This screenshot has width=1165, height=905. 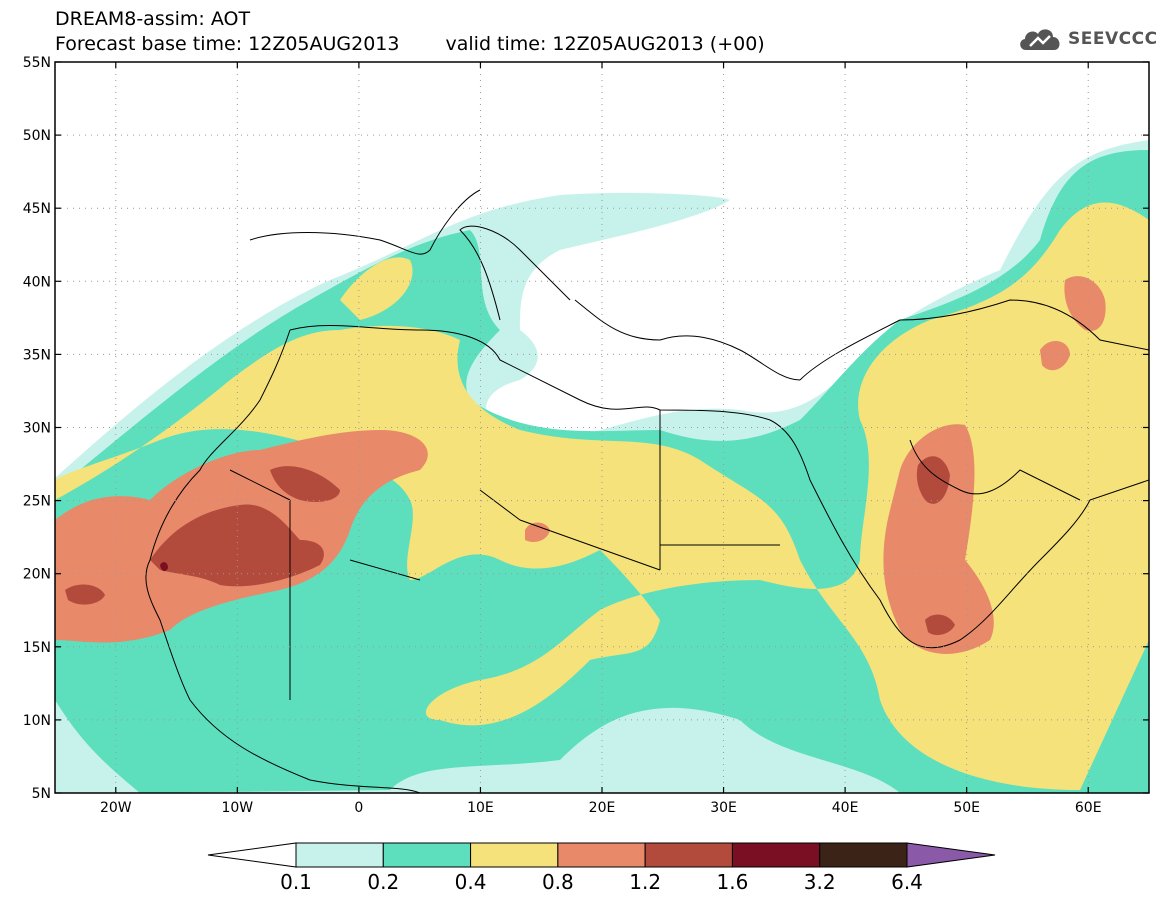 What do you see at coordinates (940, 625) in the screenshot?
I see `aot-contour-1.2-yemen` at bounding box center [940, 625].